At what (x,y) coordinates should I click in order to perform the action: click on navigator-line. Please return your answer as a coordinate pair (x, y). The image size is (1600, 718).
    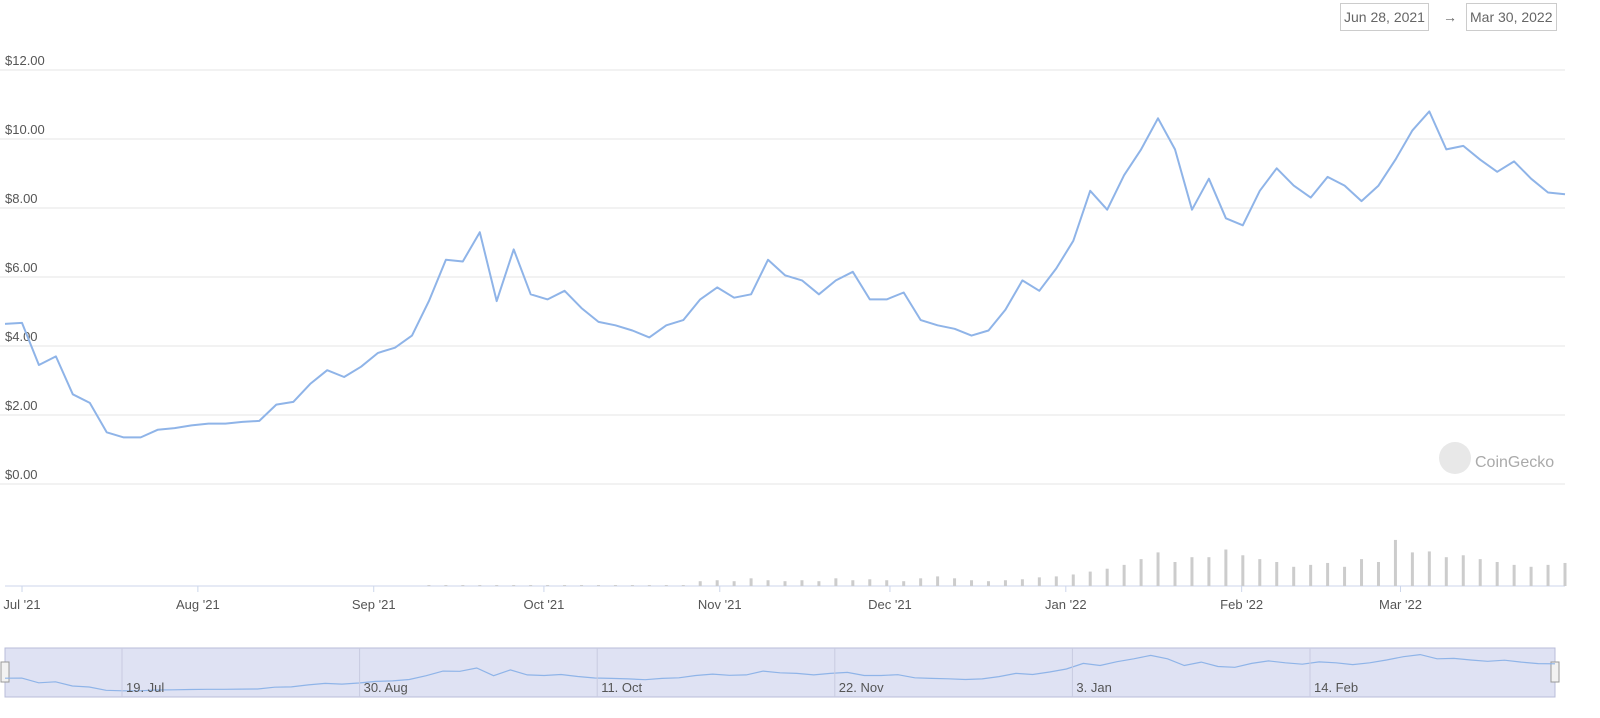
    Looking at the image, I should click on (780, 672).